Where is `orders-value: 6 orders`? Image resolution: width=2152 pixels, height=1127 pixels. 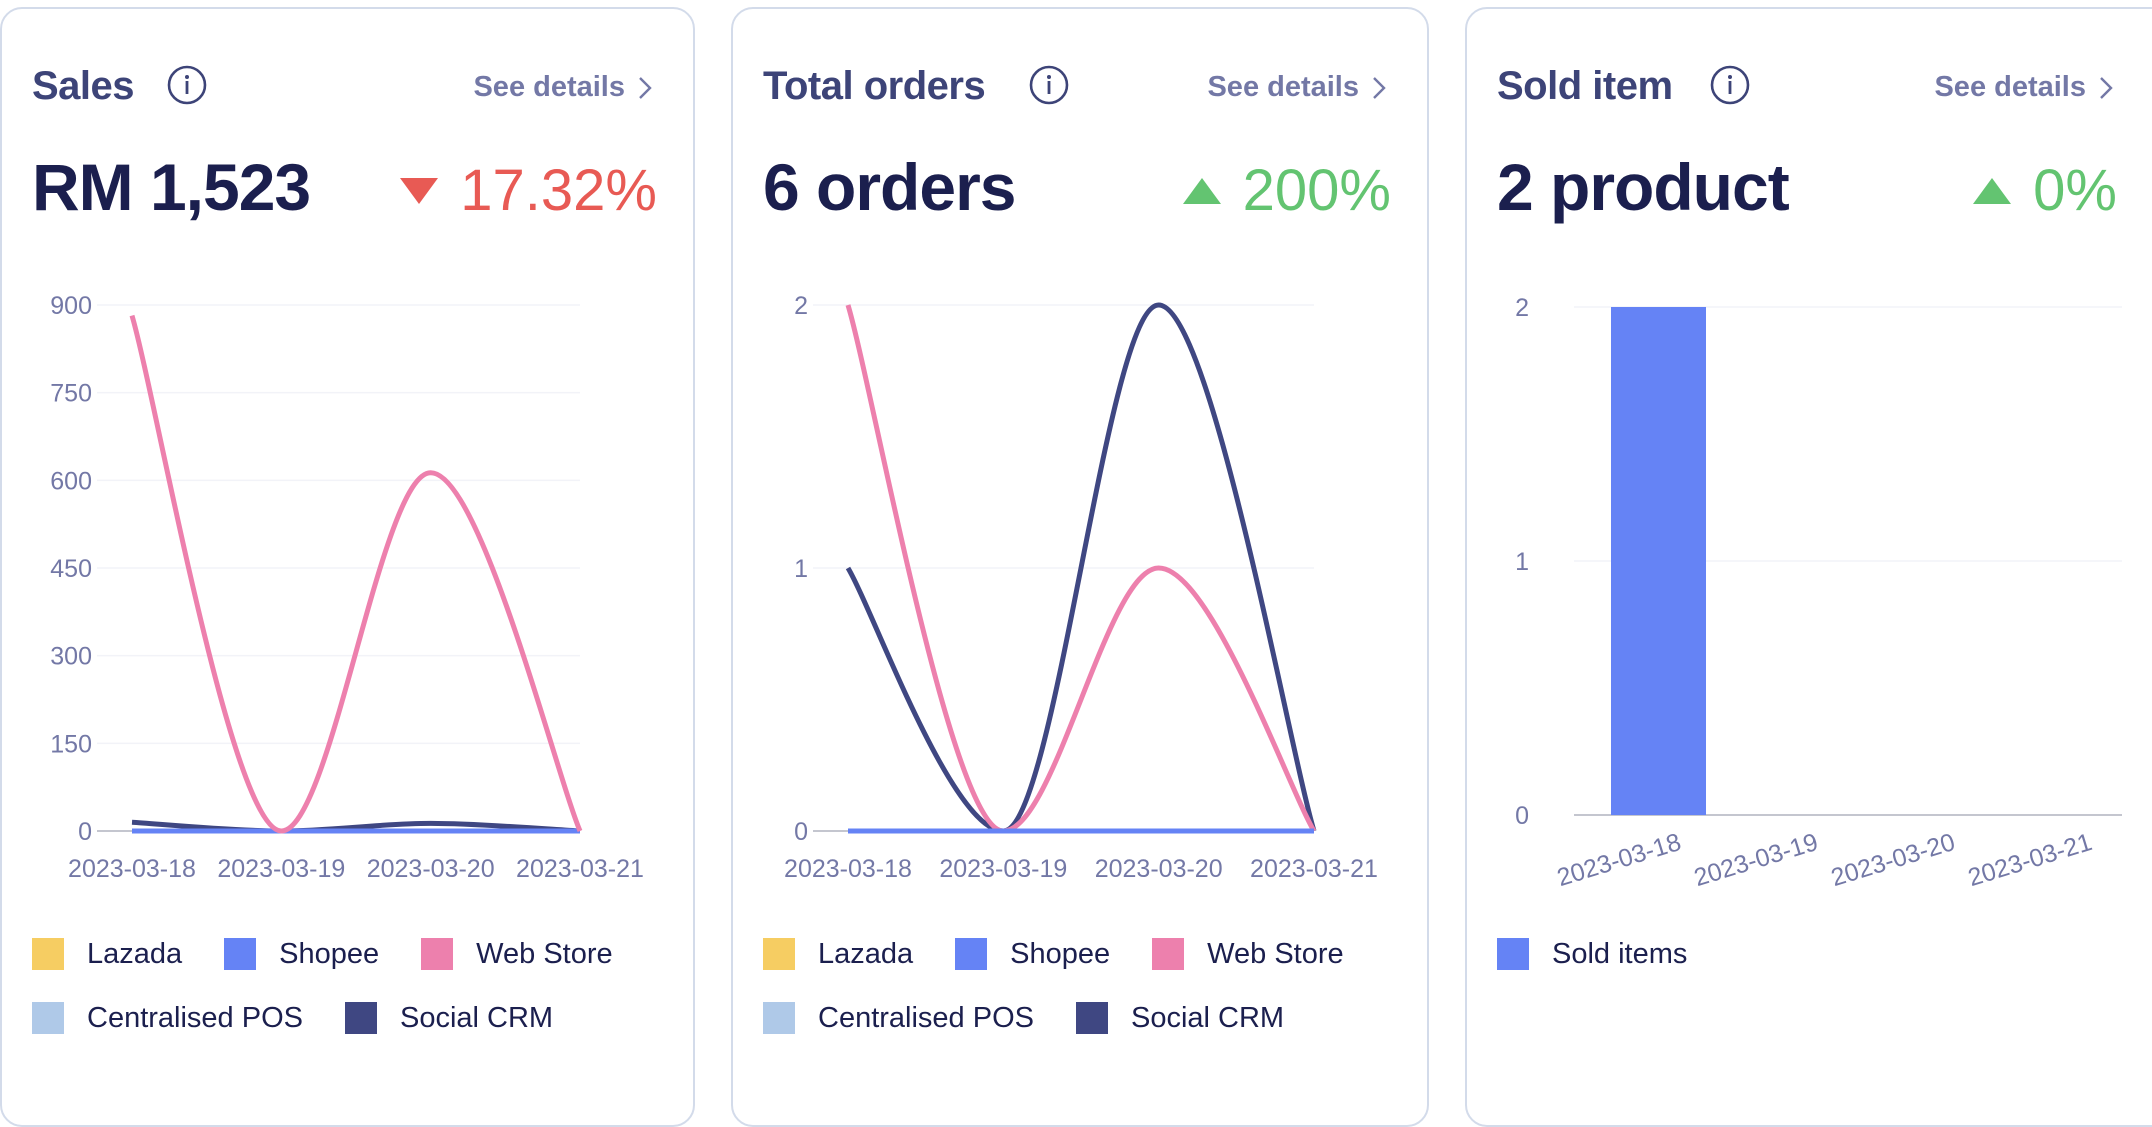
orders-value: 6 orders is located at coordinates (889, 187).